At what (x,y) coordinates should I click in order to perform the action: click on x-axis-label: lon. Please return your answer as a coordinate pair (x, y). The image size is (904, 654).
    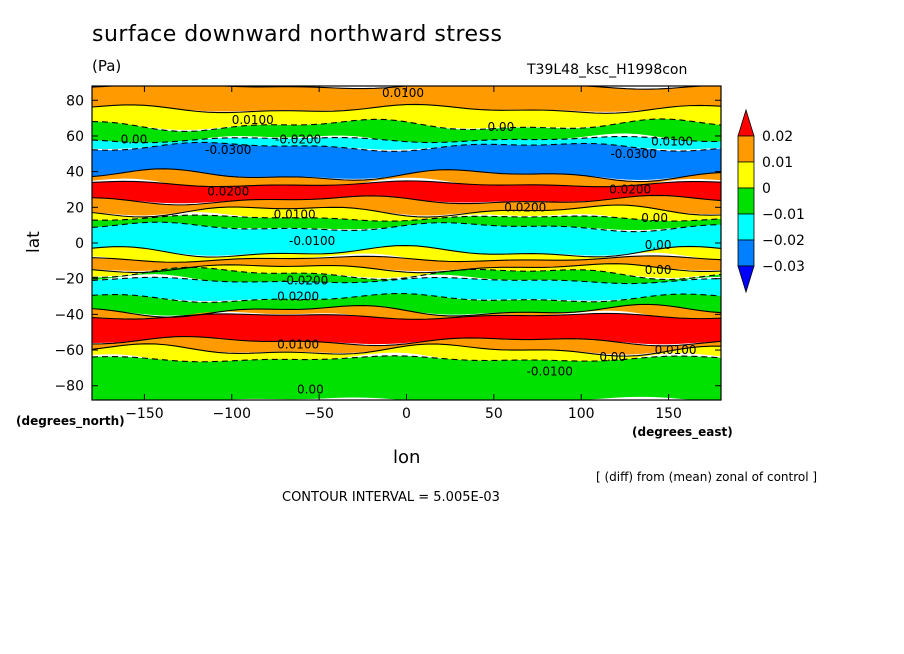
    Looking at the image, I should click on (407, 457).